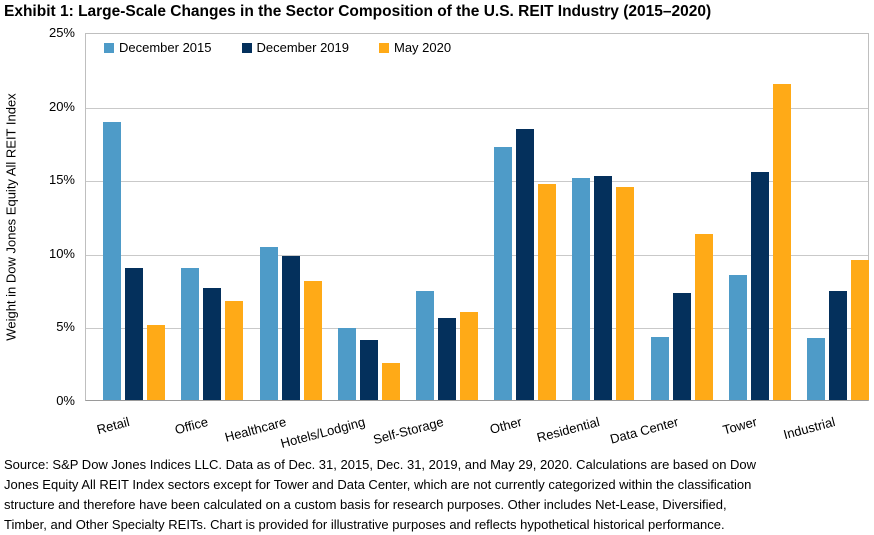  What do you see at coordinates (61, 106) in the screenshot?
I see `y-tick-label: 20%` at bounding box center [61, 106].